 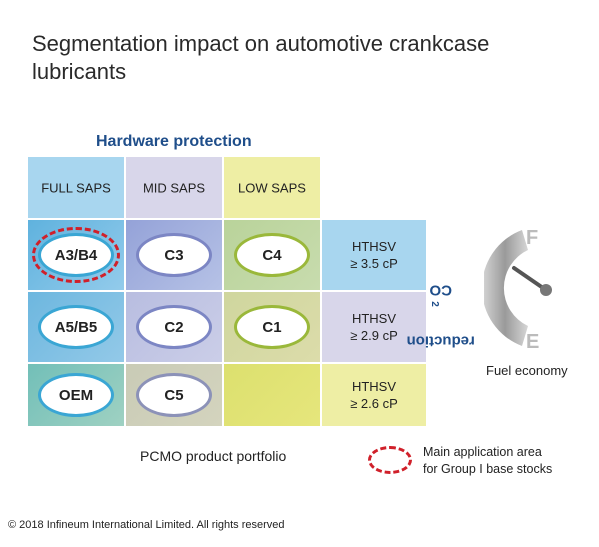 What do you see at coordinates (374, 318) in the screenshot?
I see `hthsv-row2-label: HTHSV` at bounding box center [374, 318].